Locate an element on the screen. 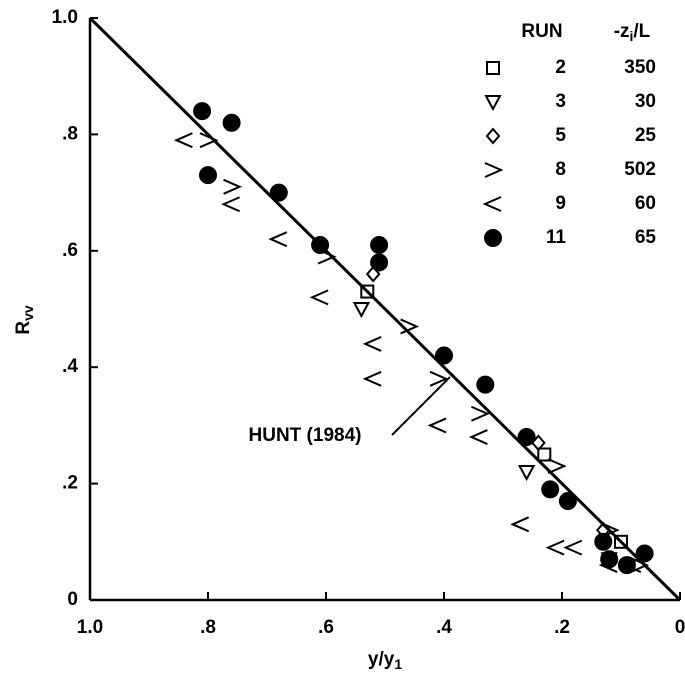 This screenshot has height=673, width=685. legend-header: -zi/L is located at coordinates (632, 32).